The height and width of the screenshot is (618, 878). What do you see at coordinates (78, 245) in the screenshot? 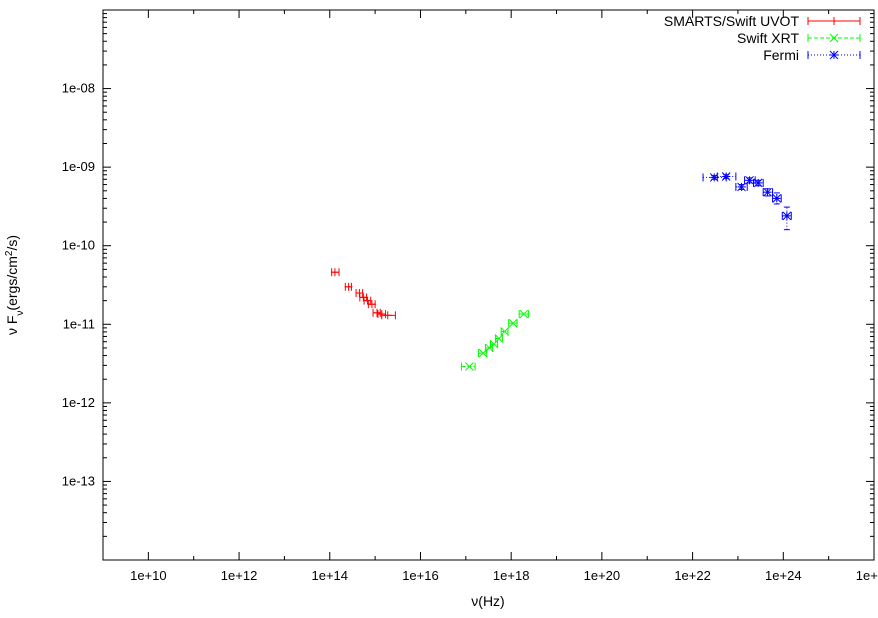
I see `y-tick-label: 1e-10` at bounding box center [78, 245].